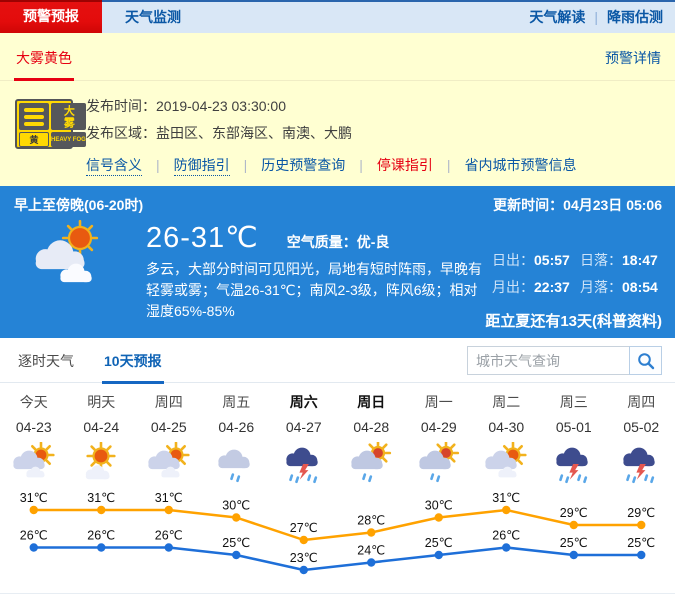  Describe the element at coordinates (337, 593) in the screenshot. I see `divider` at that location.